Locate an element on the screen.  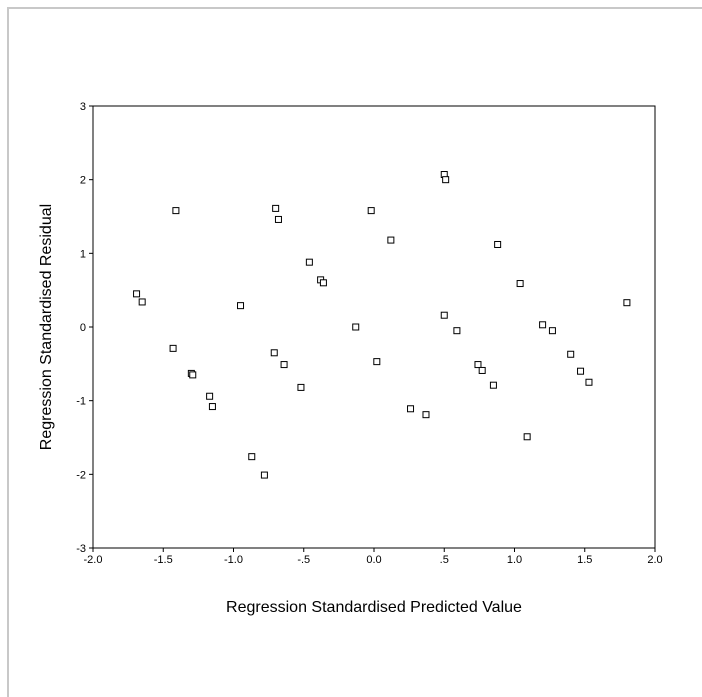
y-tick-label: 0 is located at coordinates (83, 328).